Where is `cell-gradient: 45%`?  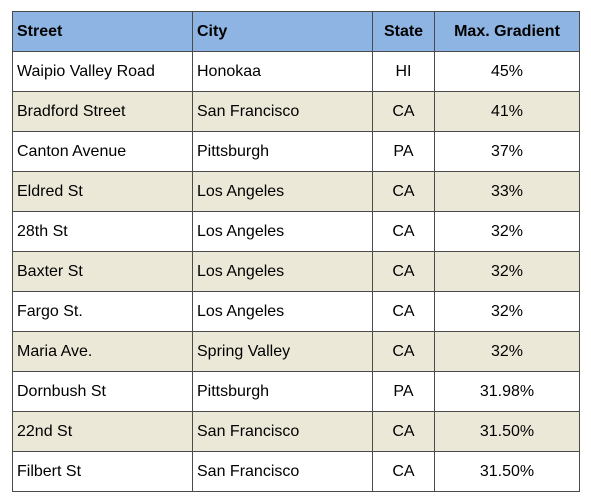
cell-gradient: 45% is located at coordinates (507, 71).